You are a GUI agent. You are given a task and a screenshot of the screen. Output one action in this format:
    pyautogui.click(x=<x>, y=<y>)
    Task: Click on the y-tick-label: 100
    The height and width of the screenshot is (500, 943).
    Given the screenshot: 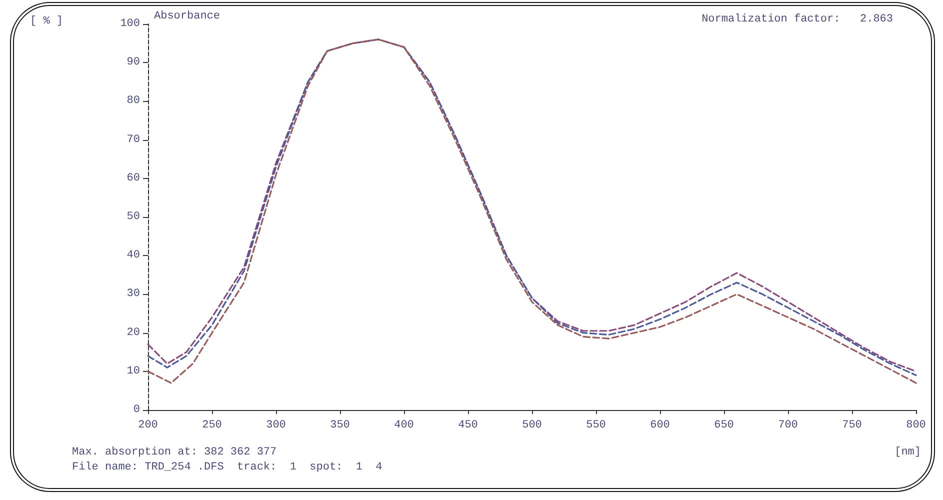 What is the action you would take?
    pyautogui.click(x=130, y=24)
    